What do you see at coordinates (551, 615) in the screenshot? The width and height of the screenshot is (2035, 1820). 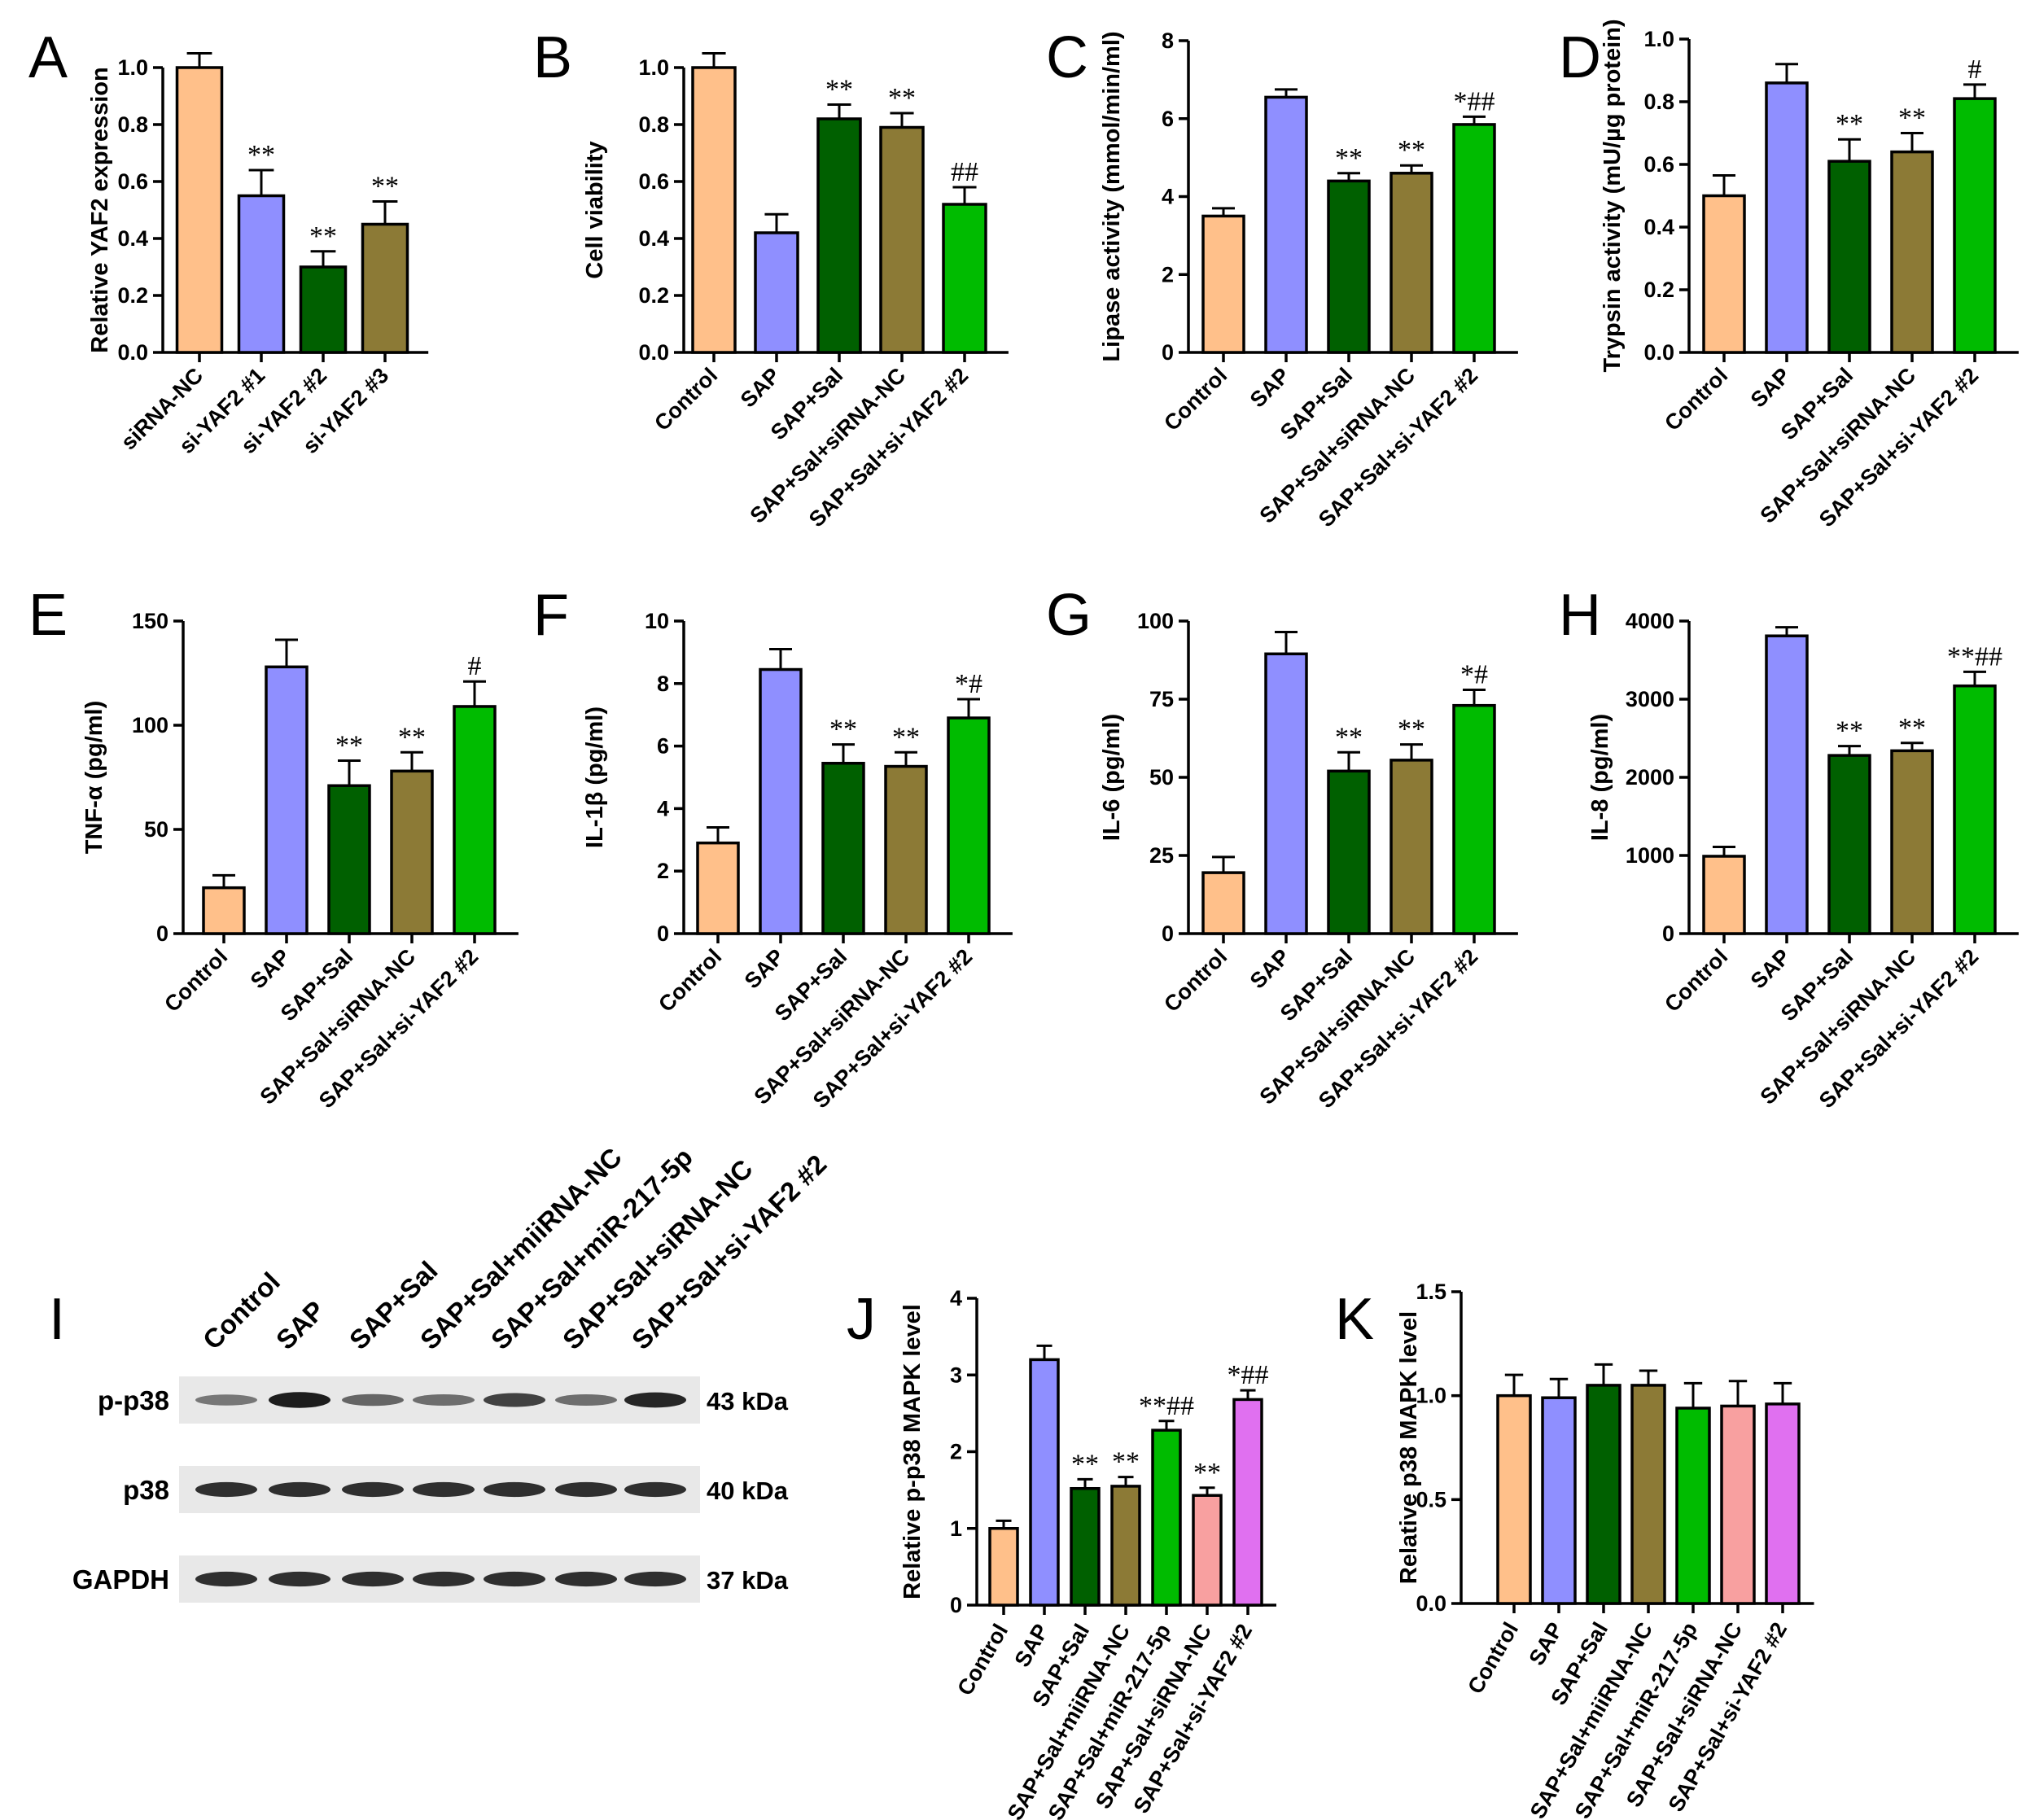 I see `panel-letter: F` at bounding box center [551, 615].